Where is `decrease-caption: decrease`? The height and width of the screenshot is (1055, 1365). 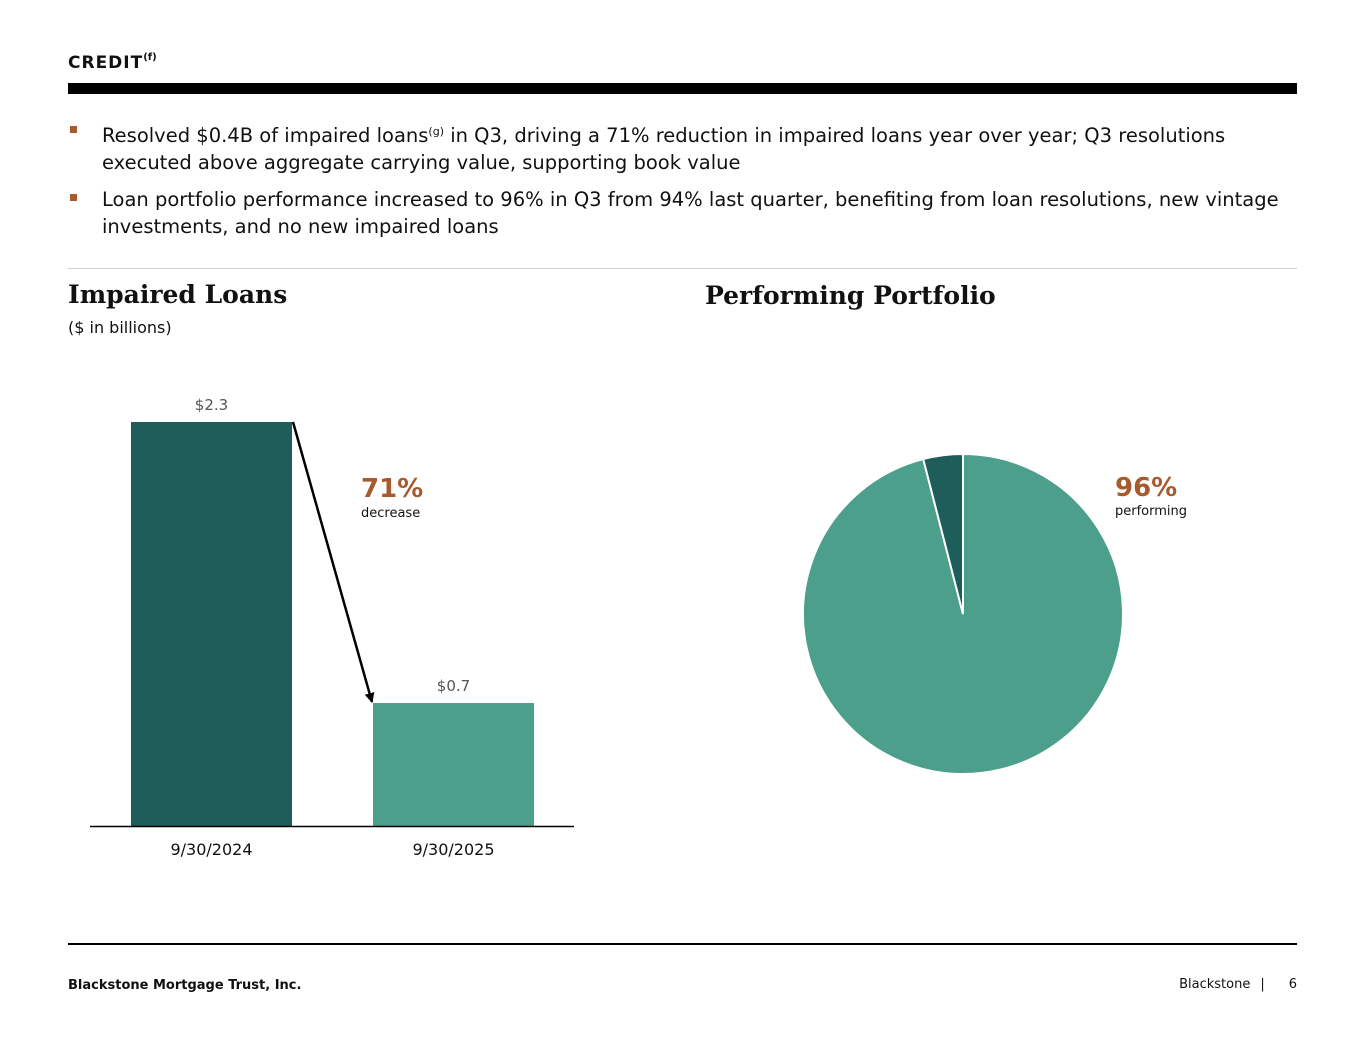
decrease-caption: decrease is located at coordinates (390, 513).